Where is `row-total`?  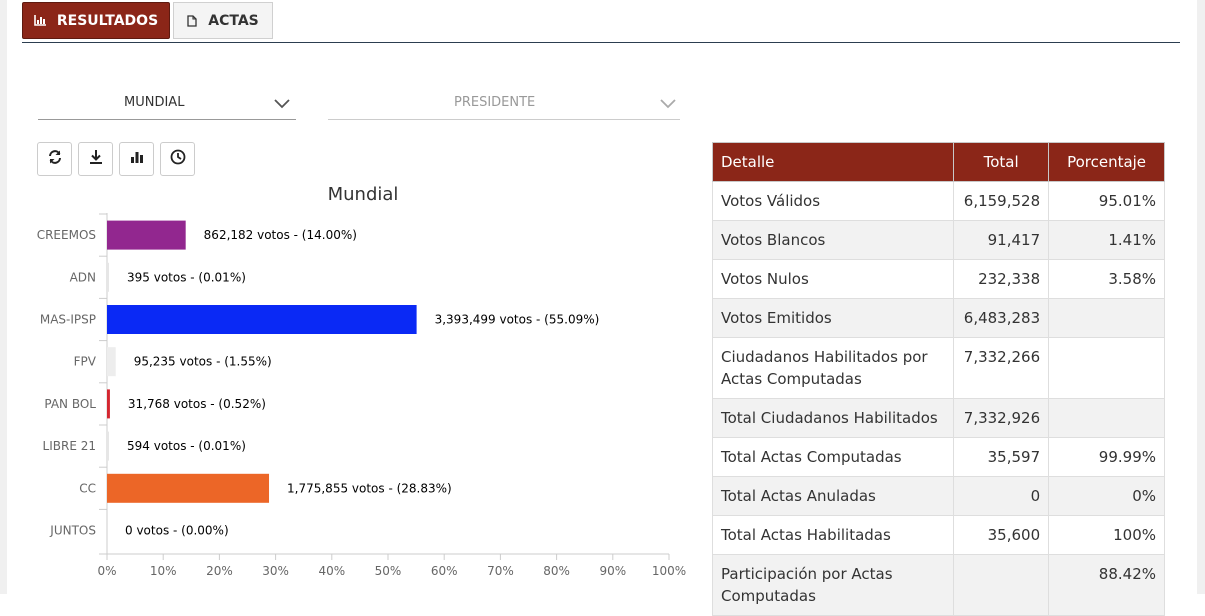 row-total is located at coordinates (1001, 585).